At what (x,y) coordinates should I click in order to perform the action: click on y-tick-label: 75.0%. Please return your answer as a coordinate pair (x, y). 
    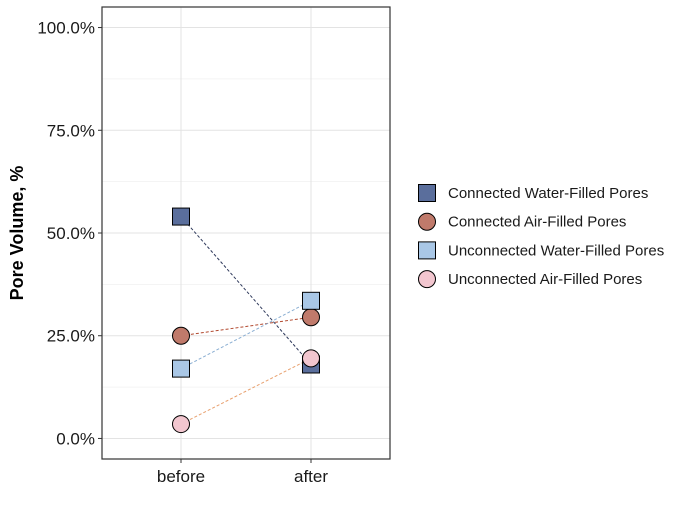
    Looking at the image, I should click on (71, 130).